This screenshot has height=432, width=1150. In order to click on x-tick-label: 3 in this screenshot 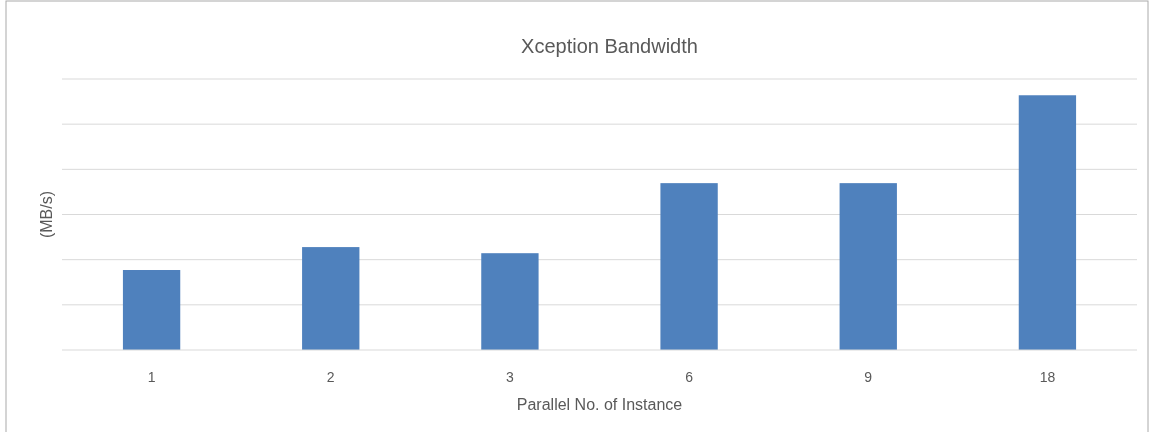, I will do `click(510, 377)`.